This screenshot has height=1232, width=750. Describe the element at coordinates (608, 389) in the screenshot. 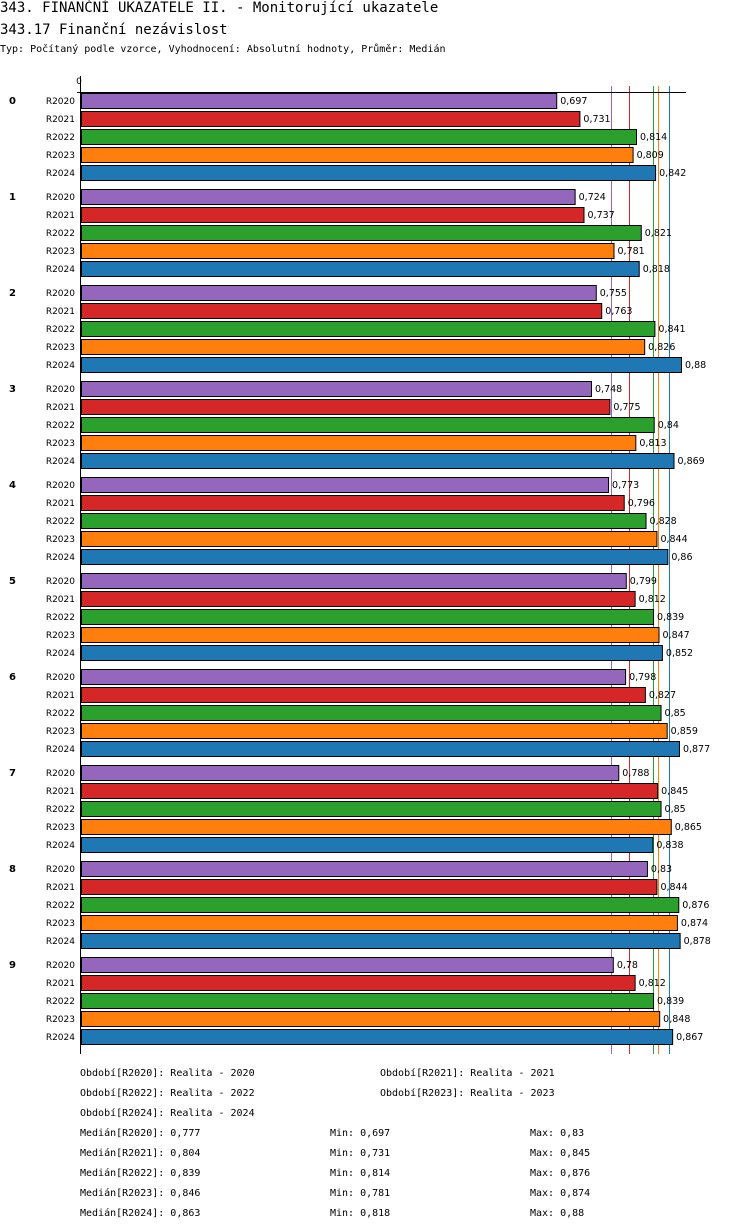

I see `bar-value-label: 0,748` at that location.